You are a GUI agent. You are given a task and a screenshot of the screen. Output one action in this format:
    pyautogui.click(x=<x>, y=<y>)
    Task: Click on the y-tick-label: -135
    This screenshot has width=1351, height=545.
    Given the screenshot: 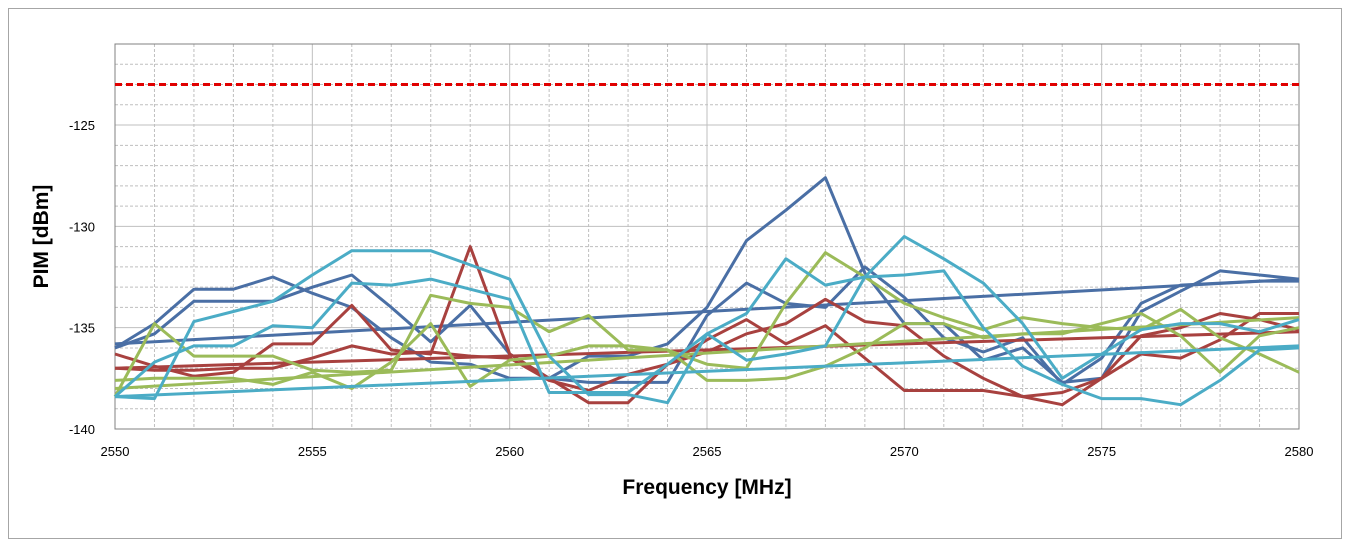 What is the action you would take?
    pyautogui.click(x=82, y=328)
    